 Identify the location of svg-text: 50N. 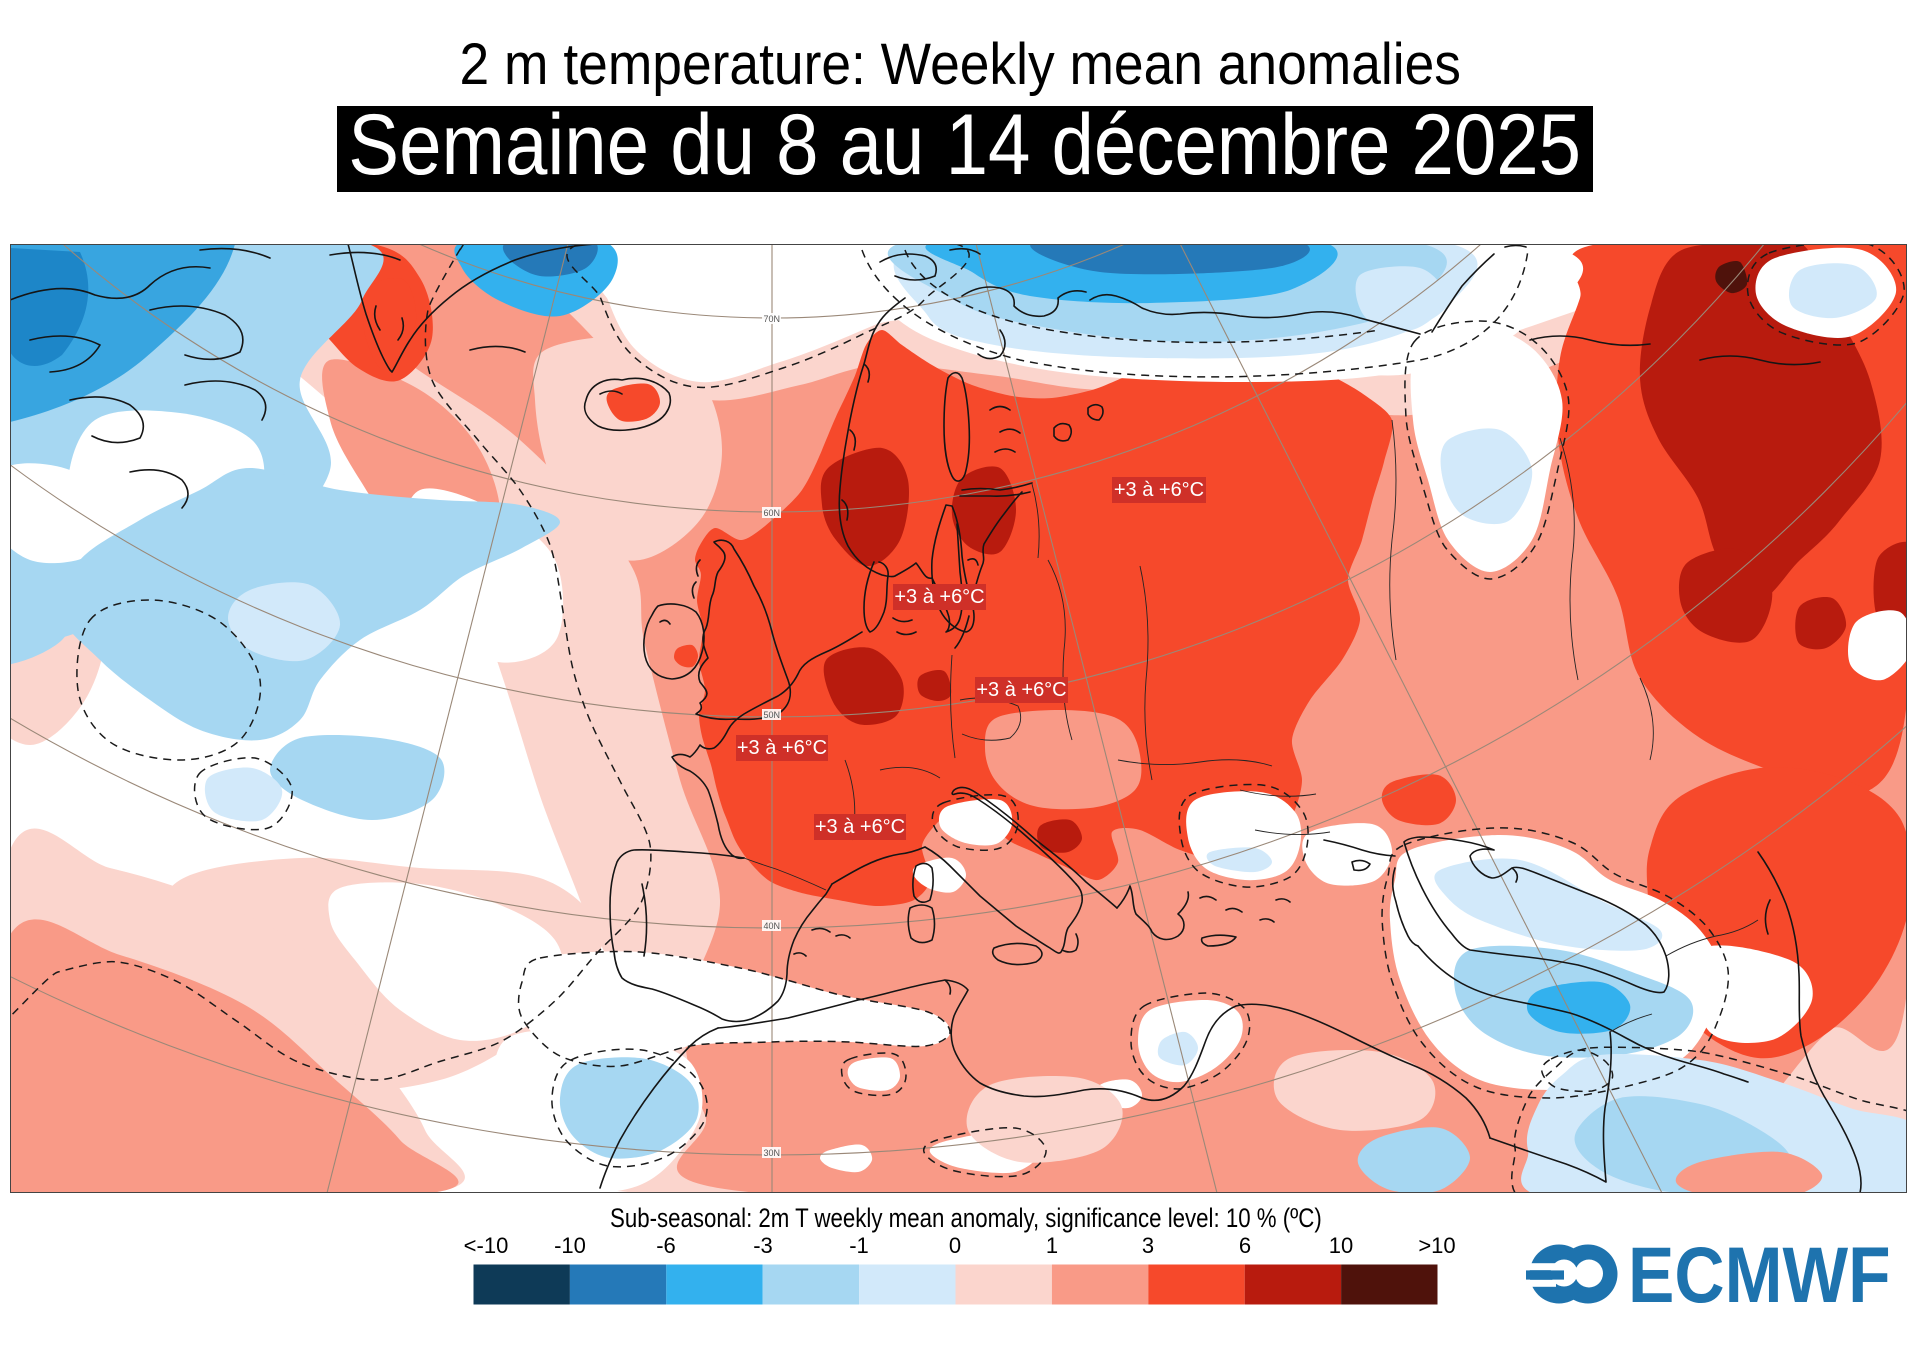
(772, 715).